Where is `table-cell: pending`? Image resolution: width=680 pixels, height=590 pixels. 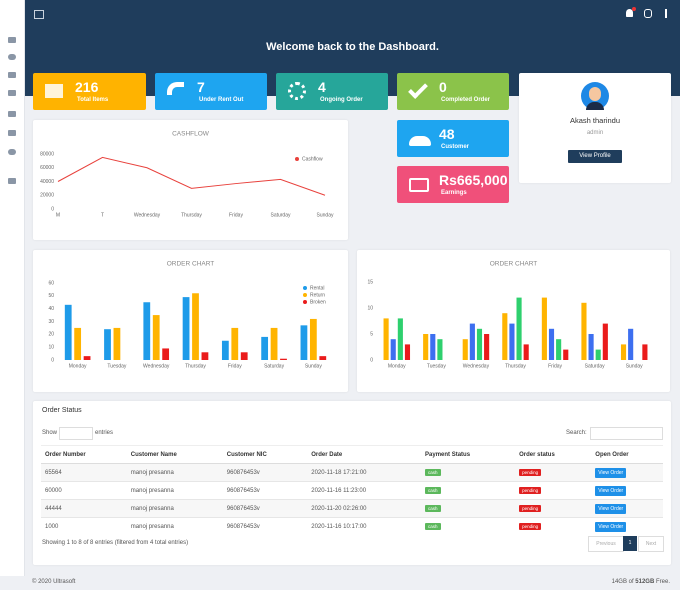 table-cell: pending is located at coordinates (553, 508).